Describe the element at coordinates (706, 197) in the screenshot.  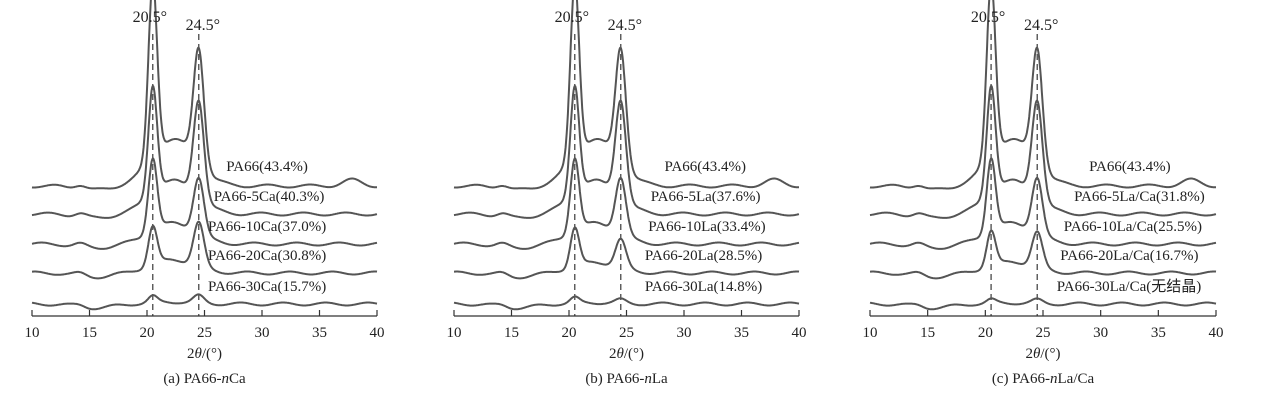
I see `series-label: PA66-5La(37.6%)` at that location.